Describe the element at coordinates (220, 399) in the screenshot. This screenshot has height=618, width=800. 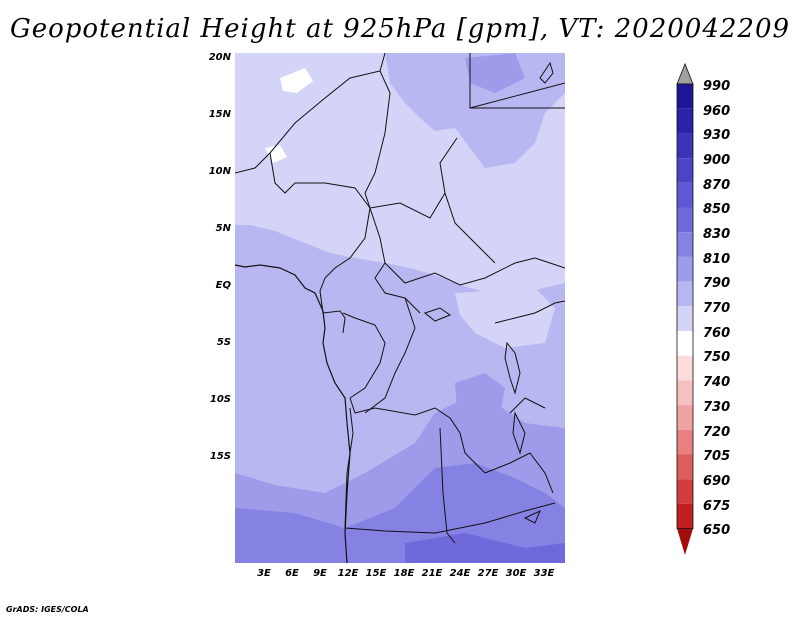
I see `lat-label-10s: 10S` at that location.